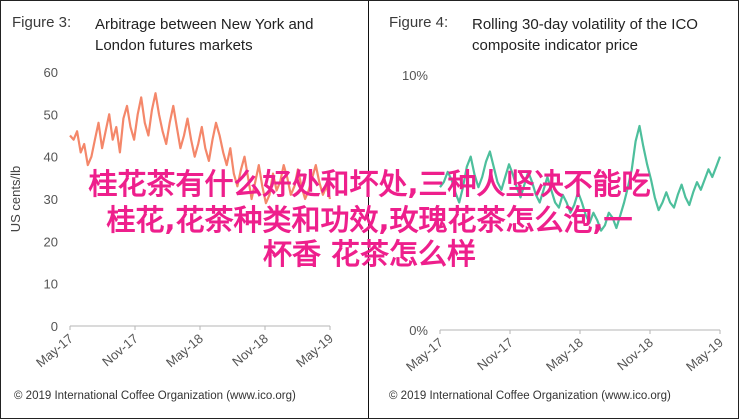 The height and width of the screenshot is (419, 739). What do you see at coordinates (495, 354) in the screenshot?
I see `figure-4-x-tick-label: Nov-17` at bounding box center [495, 354].